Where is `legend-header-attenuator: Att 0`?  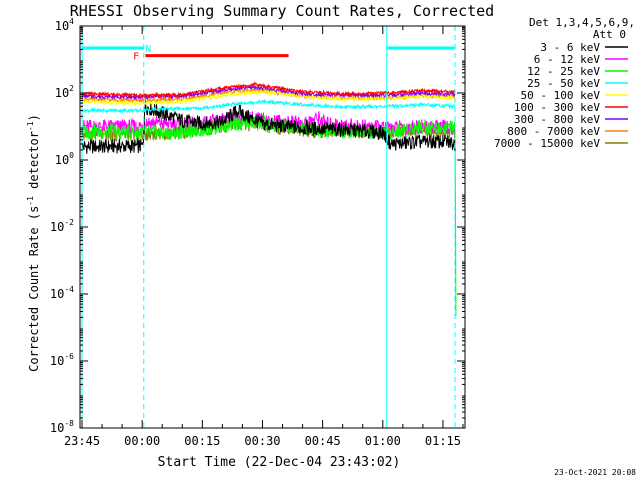
legend-header-attenuator: Att 0 is located at coordinates (609, 34).